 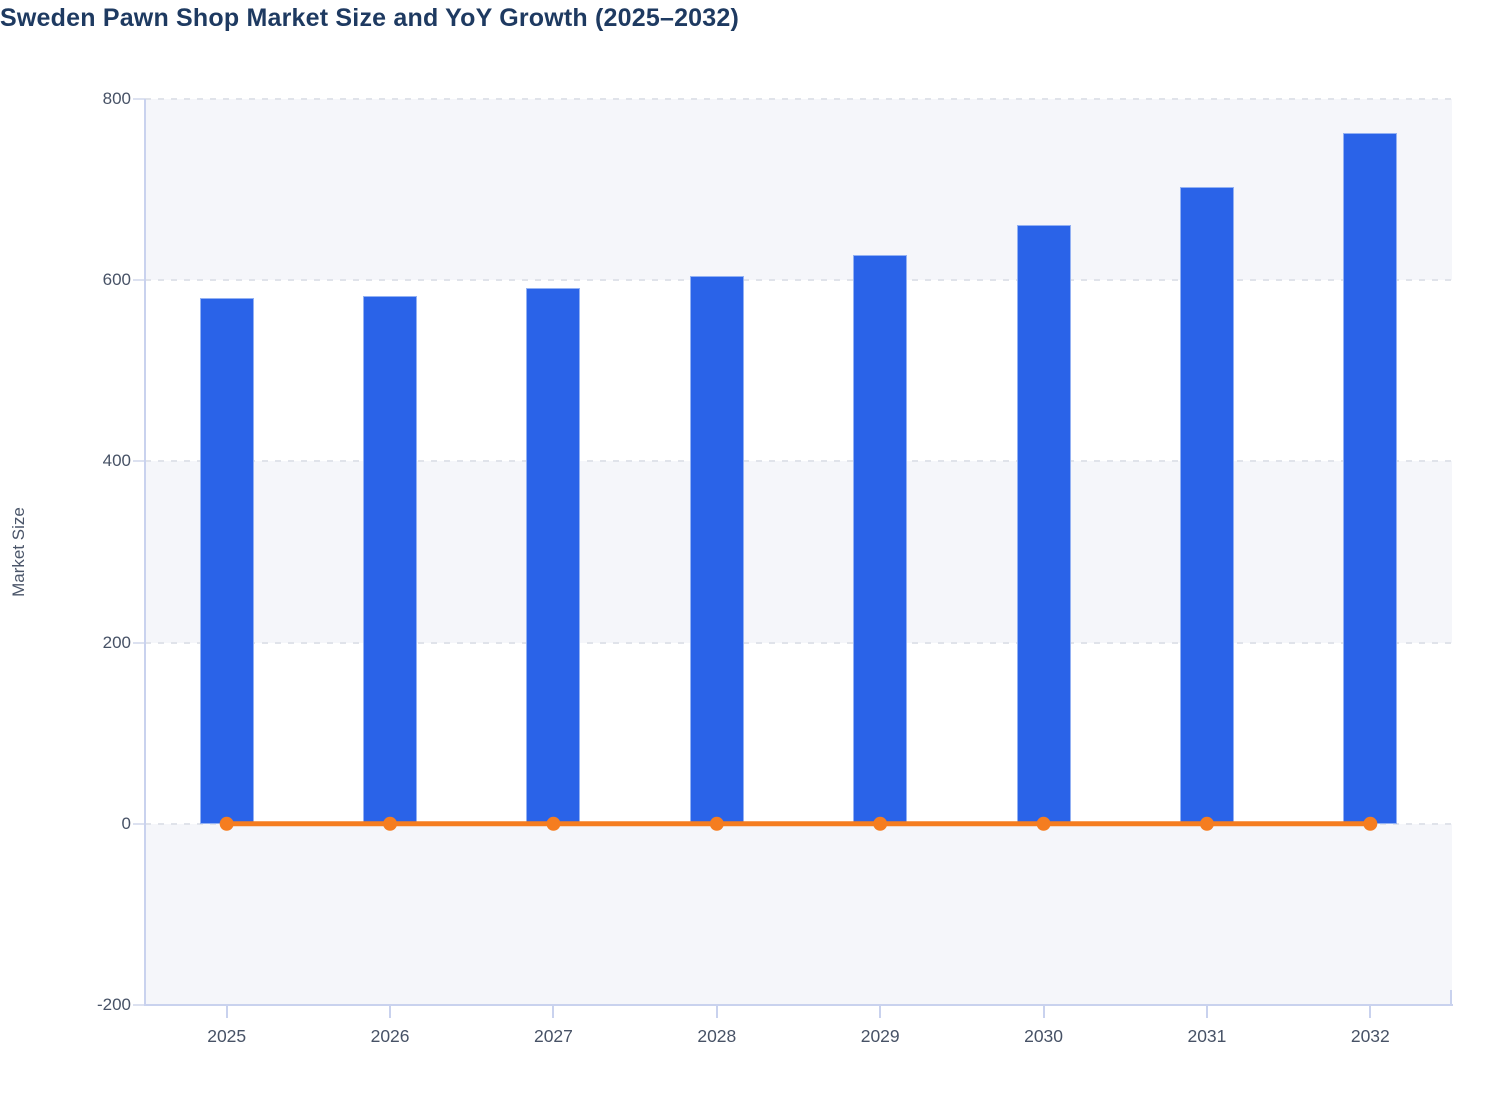 I want to click on y-axis-tick-label: 200, so click(x=116, y=642).